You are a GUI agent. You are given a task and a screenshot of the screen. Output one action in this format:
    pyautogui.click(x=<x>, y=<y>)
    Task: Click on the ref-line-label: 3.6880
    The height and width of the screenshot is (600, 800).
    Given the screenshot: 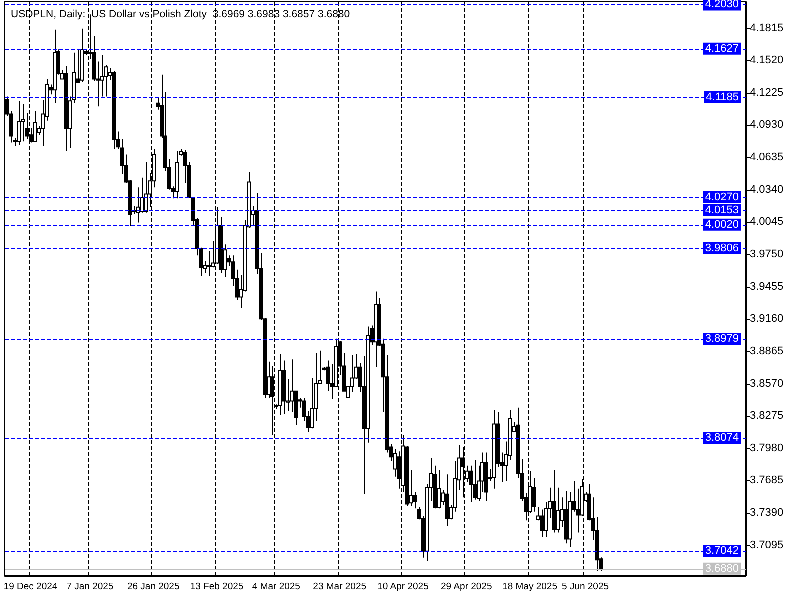 What is the action you would take?
    pyautogui.click(x=722, y=568)
    